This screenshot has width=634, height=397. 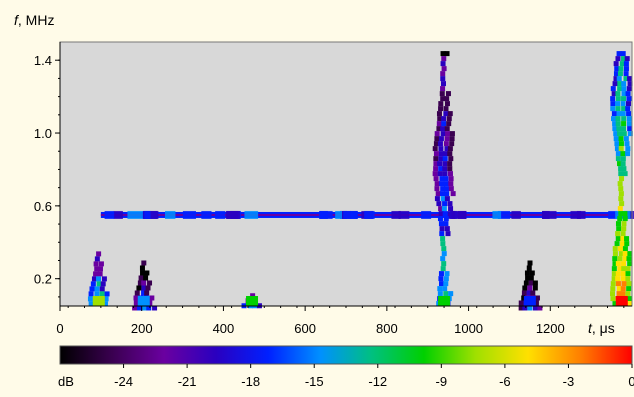 I want to click on colorbar-tick-label: -21, so click(x=187, y=381).